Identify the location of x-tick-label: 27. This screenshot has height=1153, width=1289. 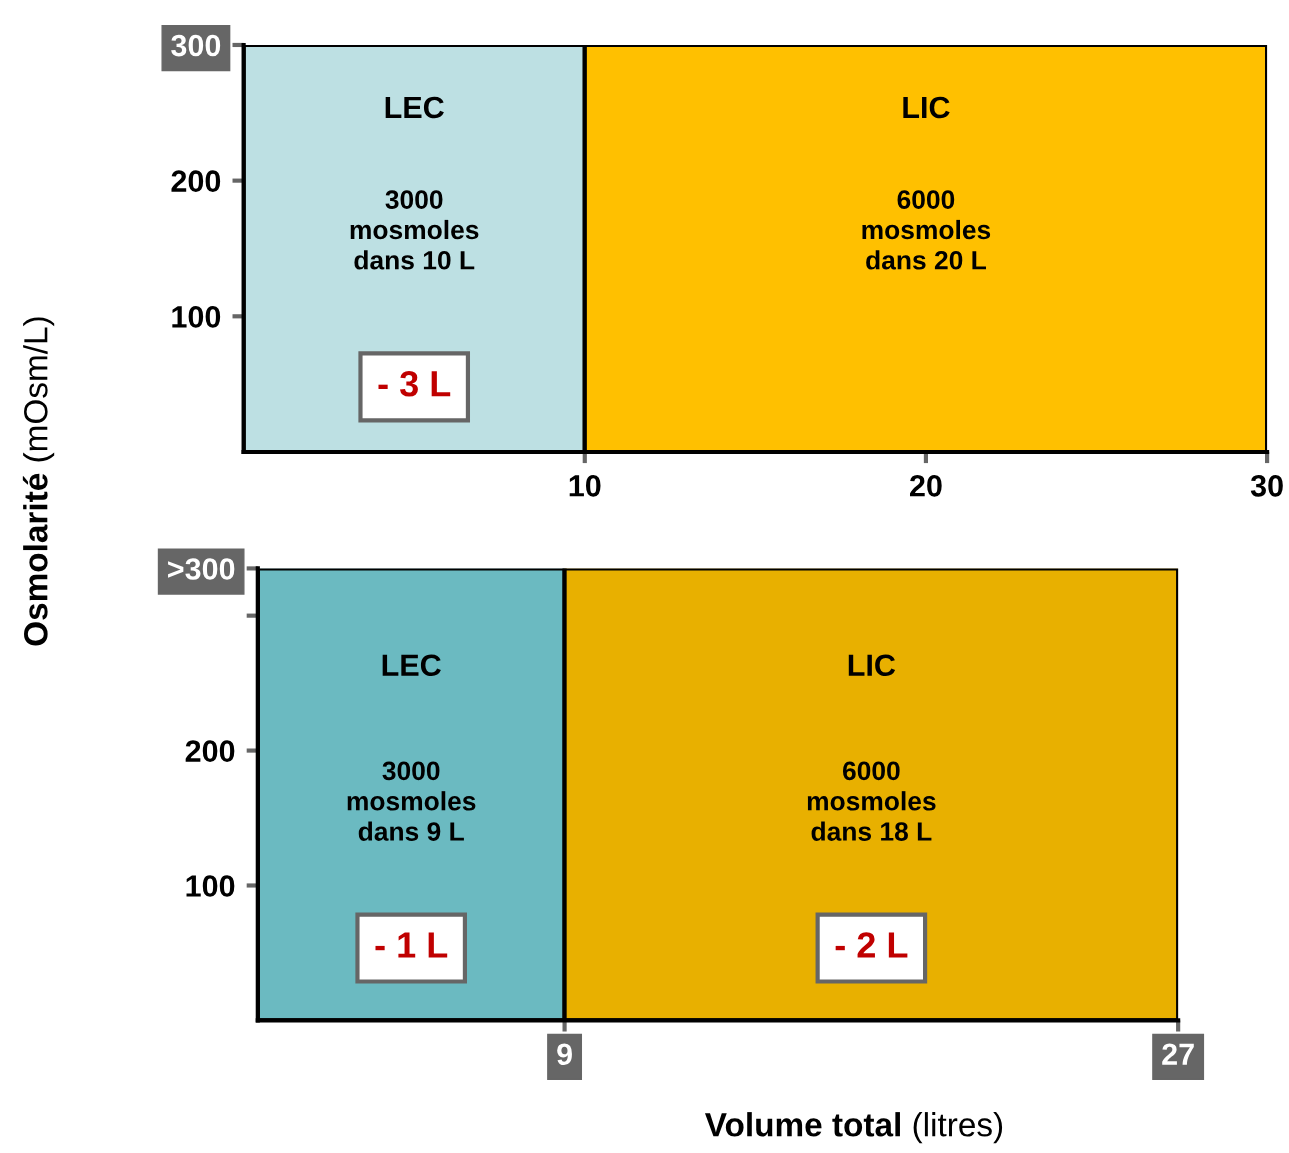
(1178, 1054).